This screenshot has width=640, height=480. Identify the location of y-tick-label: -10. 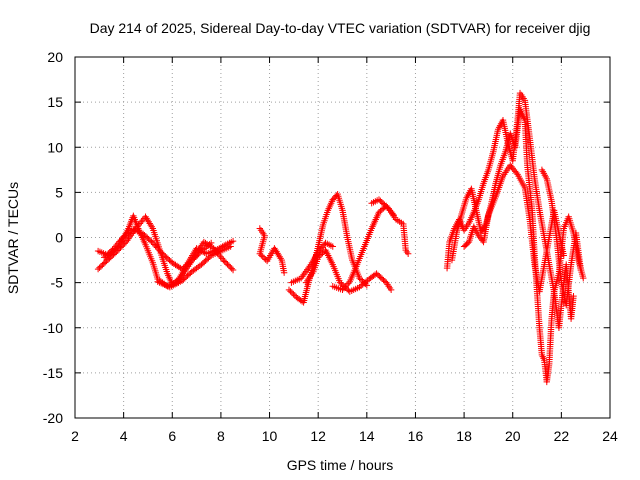
(53, 328).